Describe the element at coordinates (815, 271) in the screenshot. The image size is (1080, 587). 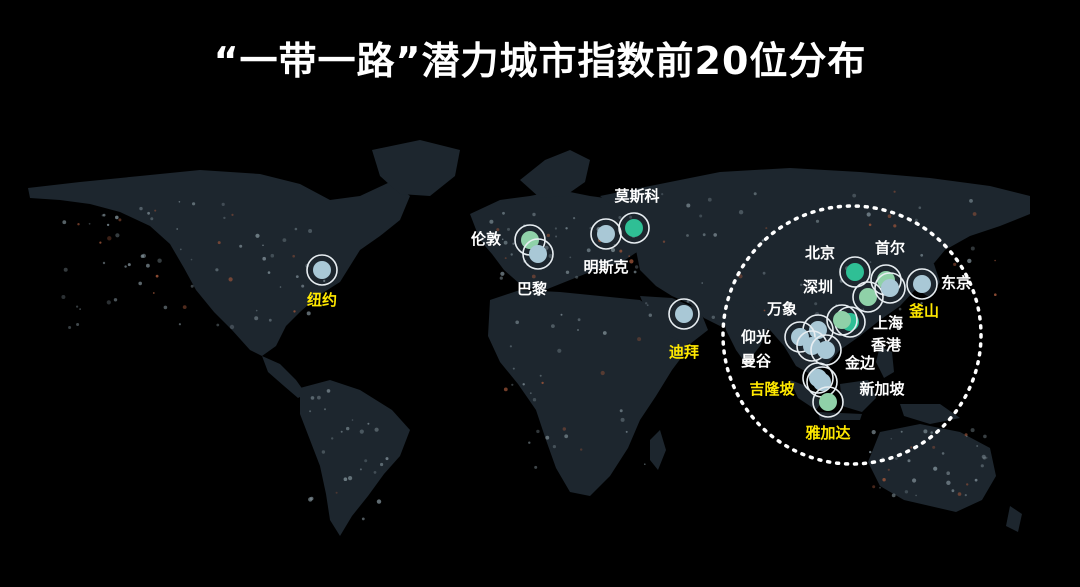
I see `asia` at that location.